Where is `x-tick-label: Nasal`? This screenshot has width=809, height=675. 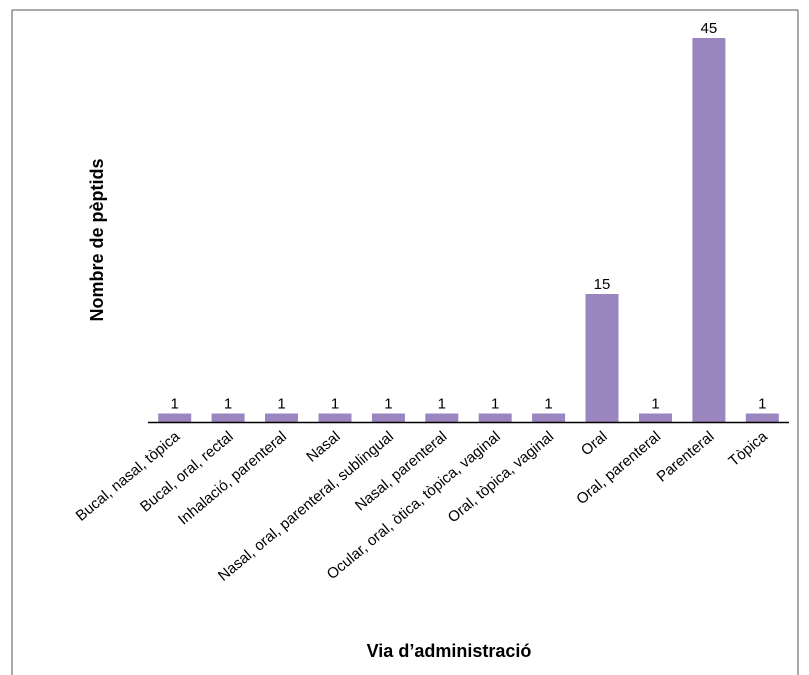
x-tick-label: Nasal is located at coordinates (323, 447).